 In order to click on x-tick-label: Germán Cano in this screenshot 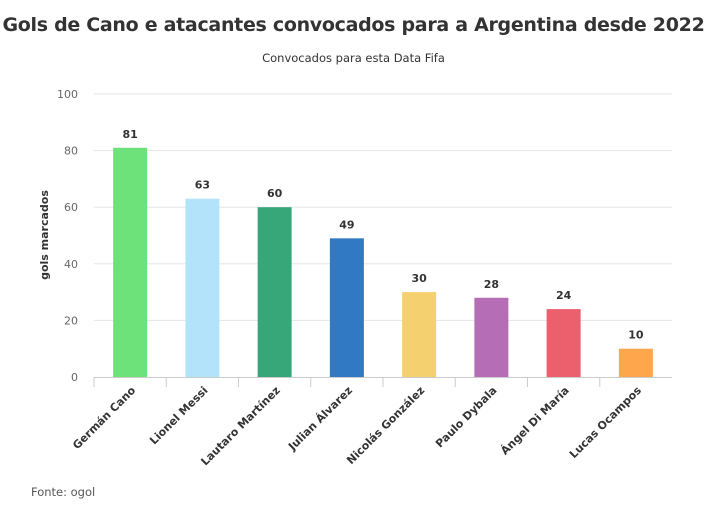, I will do `click(104, 418)`.